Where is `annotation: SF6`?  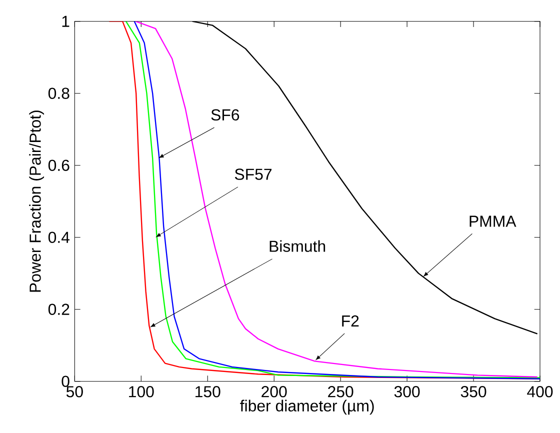
annotation: SF6 is located at coordinates (225, 114).